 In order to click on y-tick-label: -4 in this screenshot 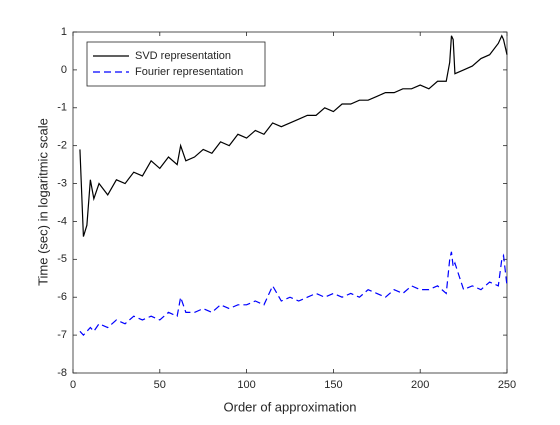, I will do `click(62, 221)`.